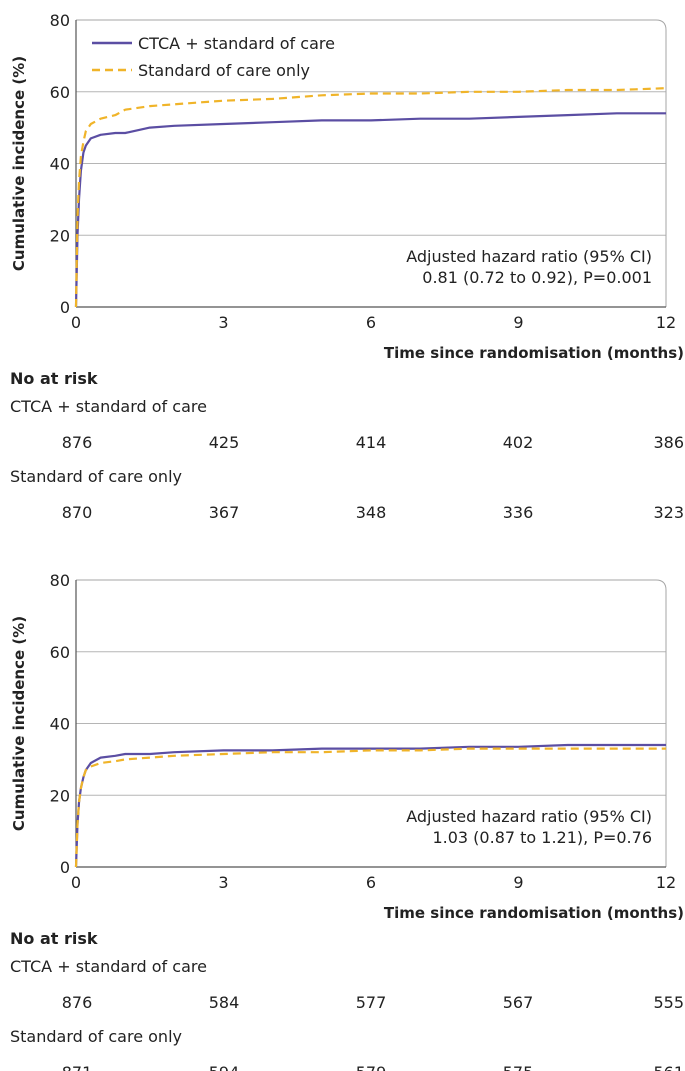  Describe the element at coordinates (96, 1036) in the screenshot. I see `panel2-at-risk-group-label: Standard of care only` at that location.